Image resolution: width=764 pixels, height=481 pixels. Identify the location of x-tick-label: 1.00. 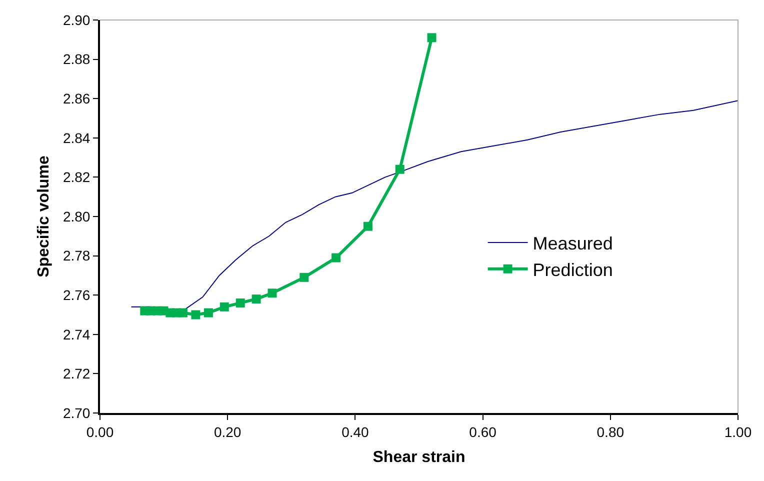
(738, 432).